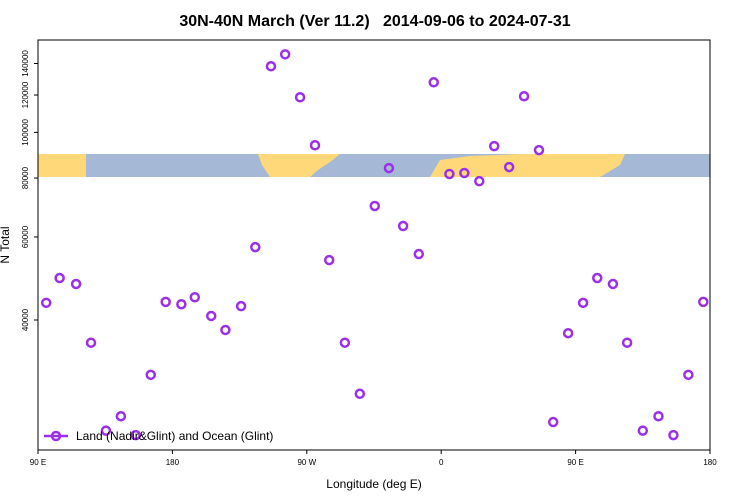 This screenshot has height=500, width=750. I want to click on x-axis-label: Longitude (deg E), so click(373, 484).